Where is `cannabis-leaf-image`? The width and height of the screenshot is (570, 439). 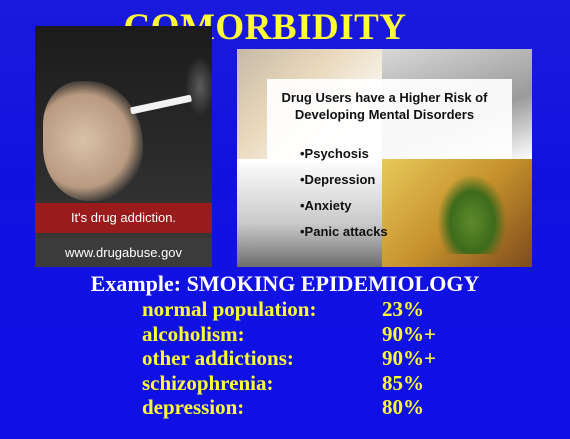 cannabis-leaf-image is located at coordinates (472, 214).